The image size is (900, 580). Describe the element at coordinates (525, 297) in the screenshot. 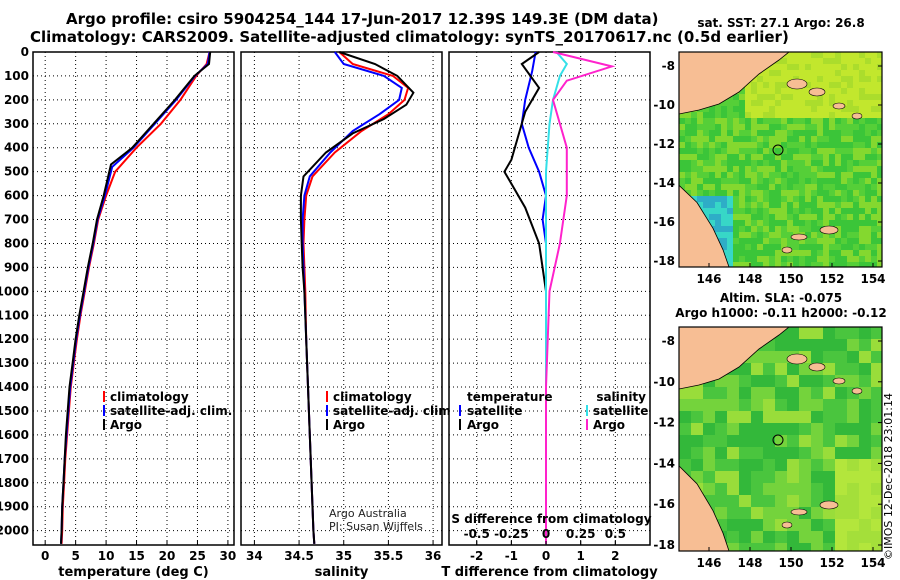

I see `series-line-temperature-argo` at that location.